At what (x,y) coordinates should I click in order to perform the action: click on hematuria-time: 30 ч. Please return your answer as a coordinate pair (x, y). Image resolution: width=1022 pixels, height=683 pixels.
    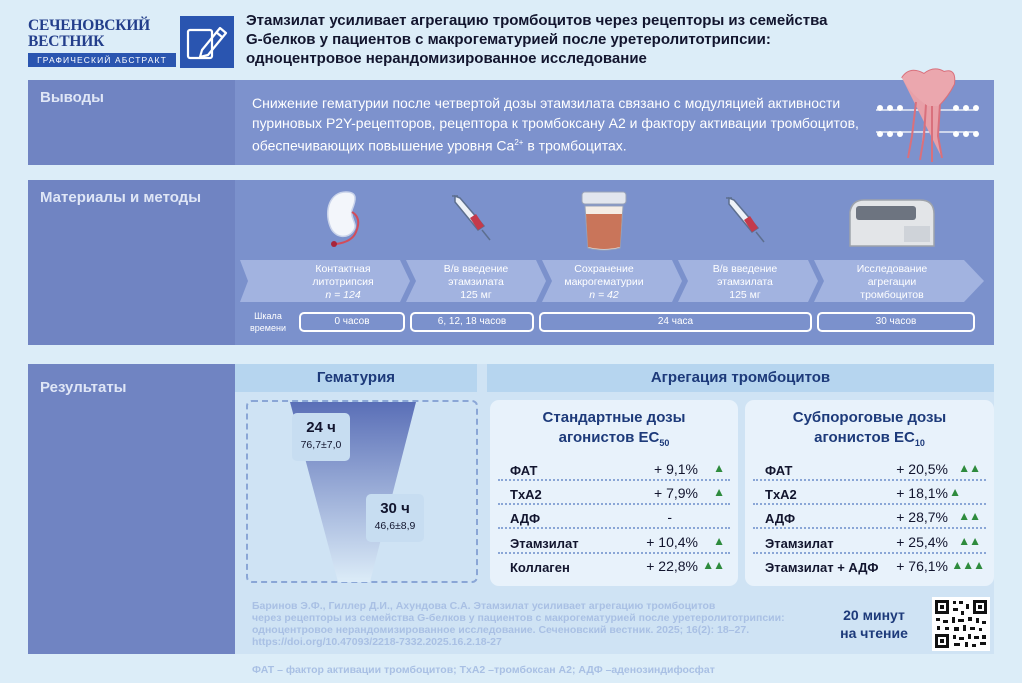
    Looking at the image, I should click on (395, 508).